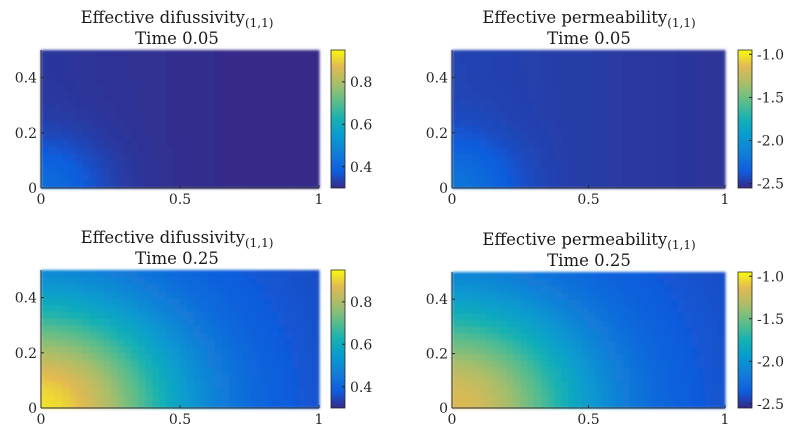 This screenshot has width=788, height=438. Describe the element at coordinates (745, 340) in the screenshot. I see `colorbar` at that location.